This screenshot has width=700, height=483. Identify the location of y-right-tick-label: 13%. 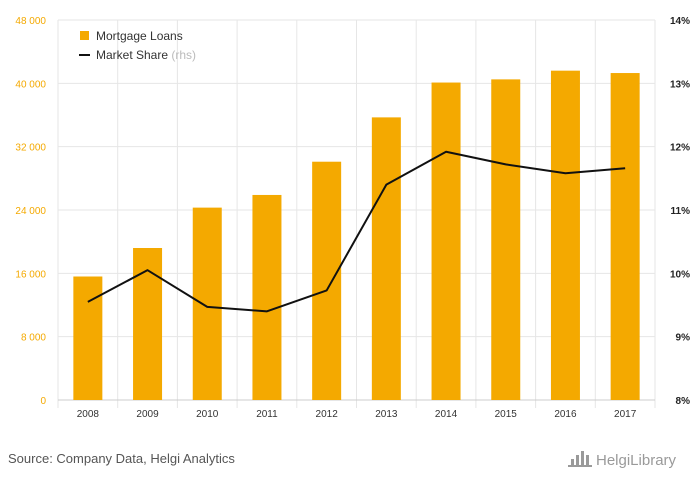
(680, 84).